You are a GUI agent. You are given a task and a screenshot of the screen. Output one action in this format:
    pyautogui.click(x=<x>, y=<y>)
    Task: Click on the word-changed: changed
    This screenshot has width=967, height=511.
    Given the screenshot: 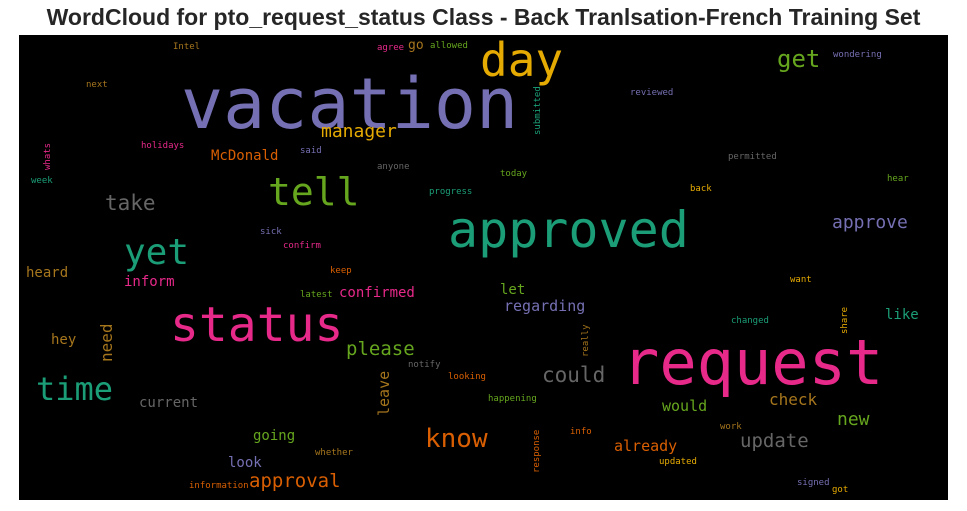 What is the action you would take?
    pyautogui.click(x=750, y=321)
    